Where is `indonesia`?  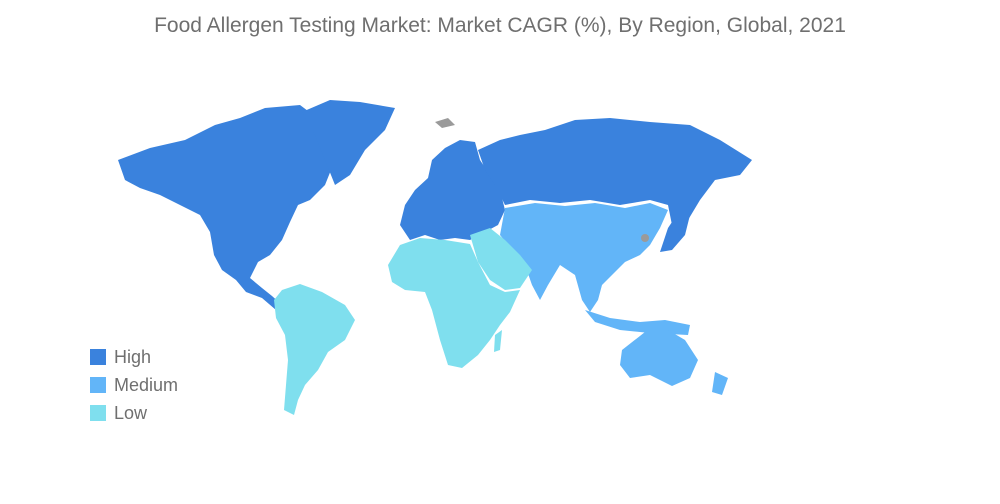 indonesia is located at coordinates (637, 322).